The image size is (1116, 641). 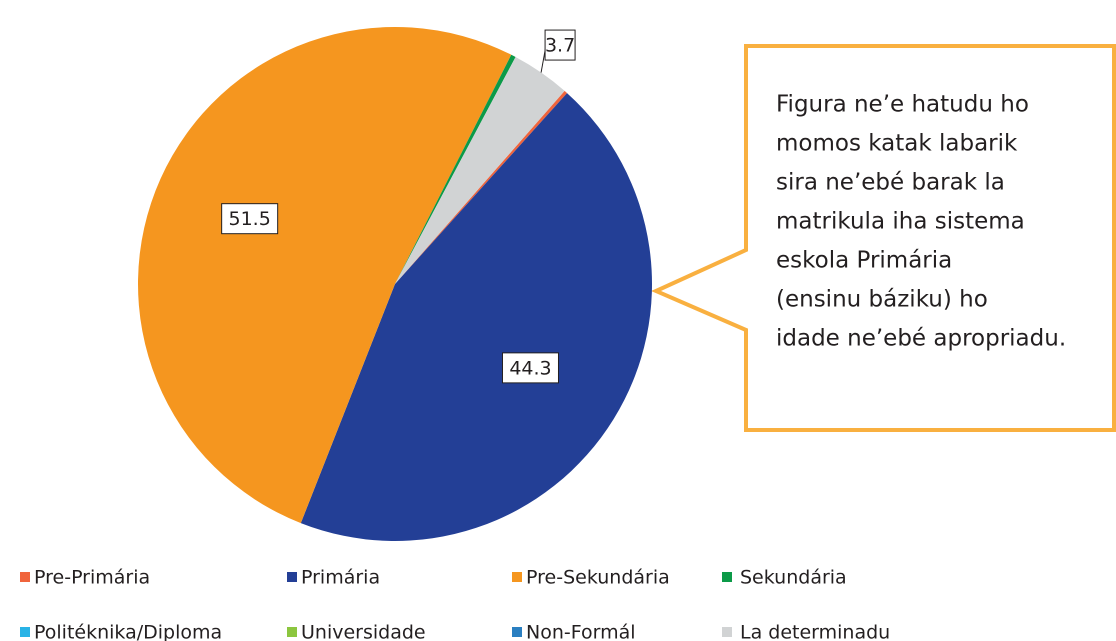 What do you see at coordinates (128, 631) in the screenshot?
I see `legend-label: Politéknika/Diploma` at bounding box center [128, 631].